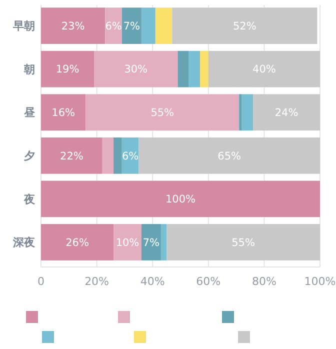 The height and width of the screenshot is (349, 336). I want to click on y-tick-label: 朝, so click(29, 69).